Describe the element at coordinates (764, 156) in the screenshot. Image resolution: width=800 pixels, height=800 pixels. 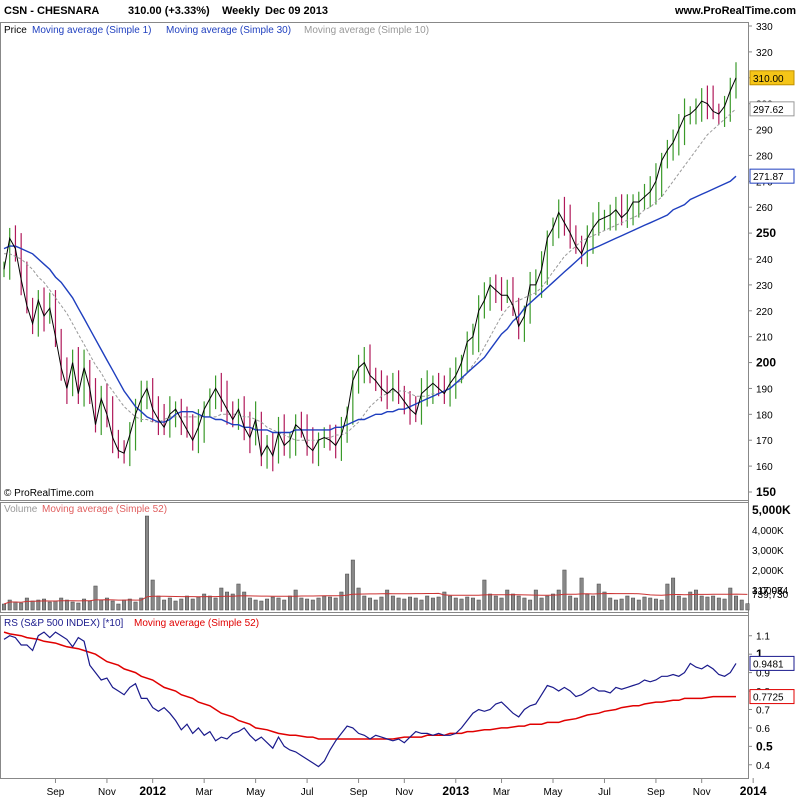
I see `price-tick-label: 280` at that location.